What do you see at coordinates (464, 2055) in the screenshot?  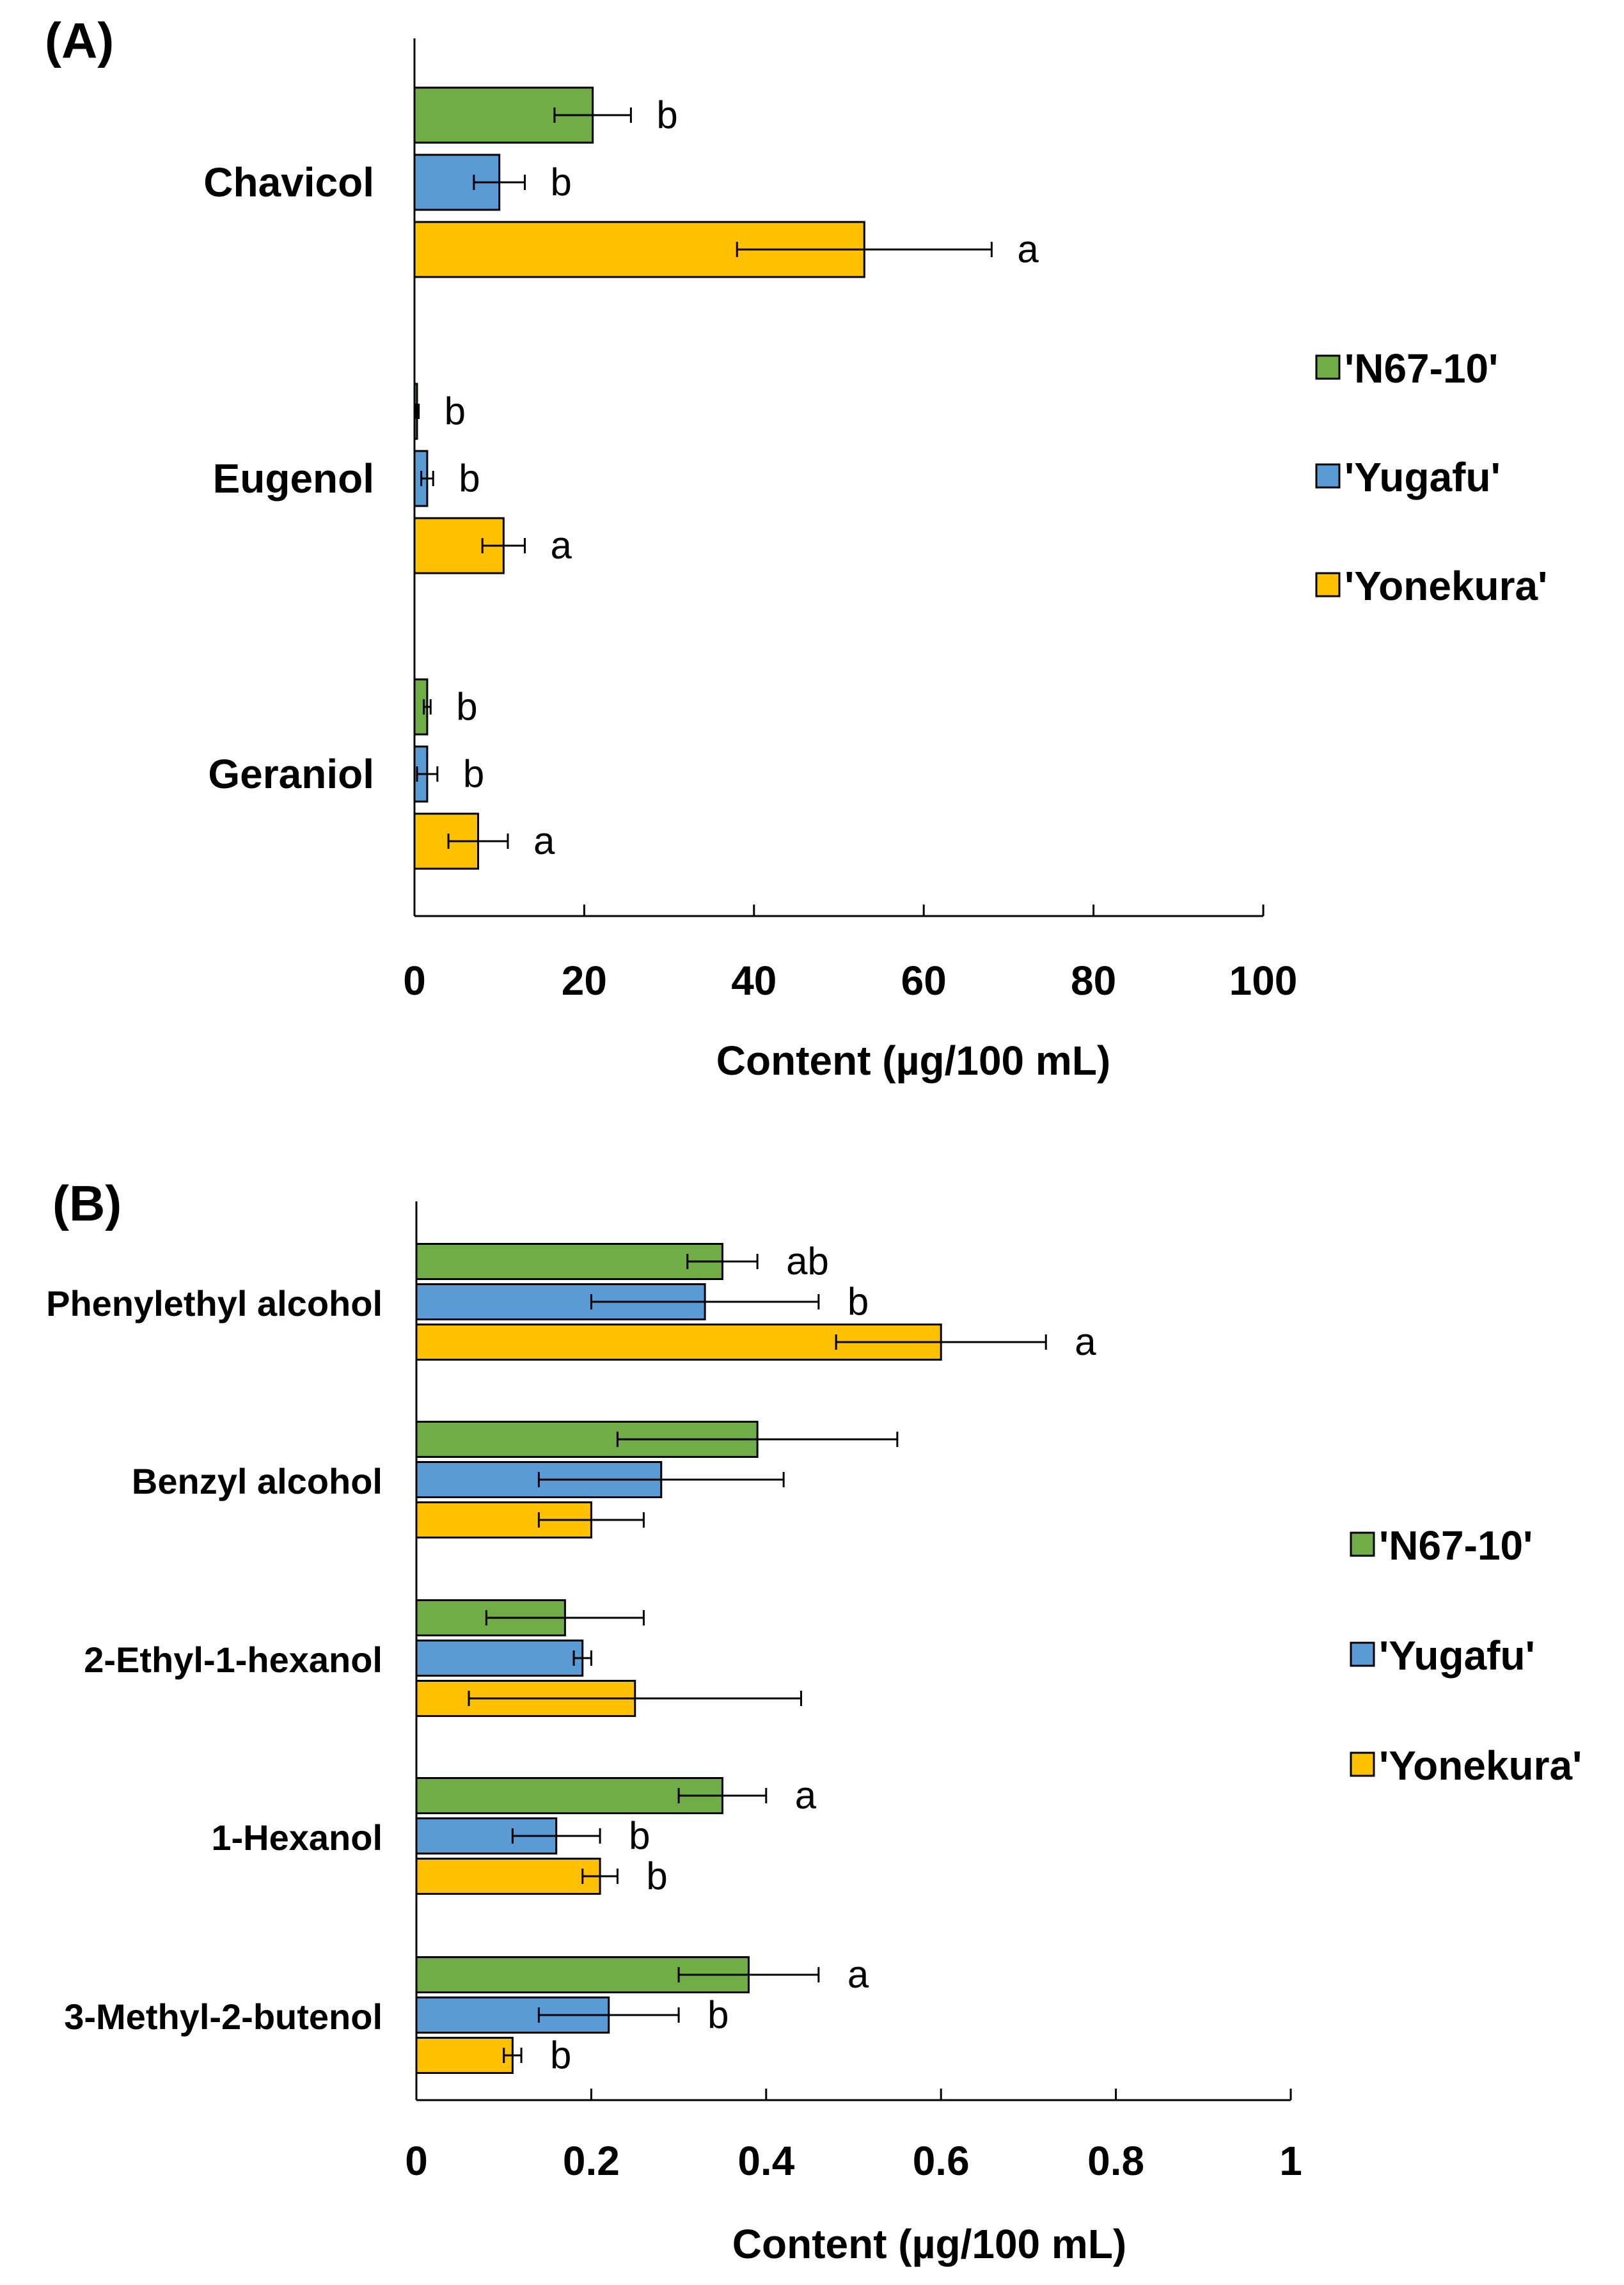 I see `bar-3-methyl-2-butenol-yonekura` at bounding box center [464, 2055].